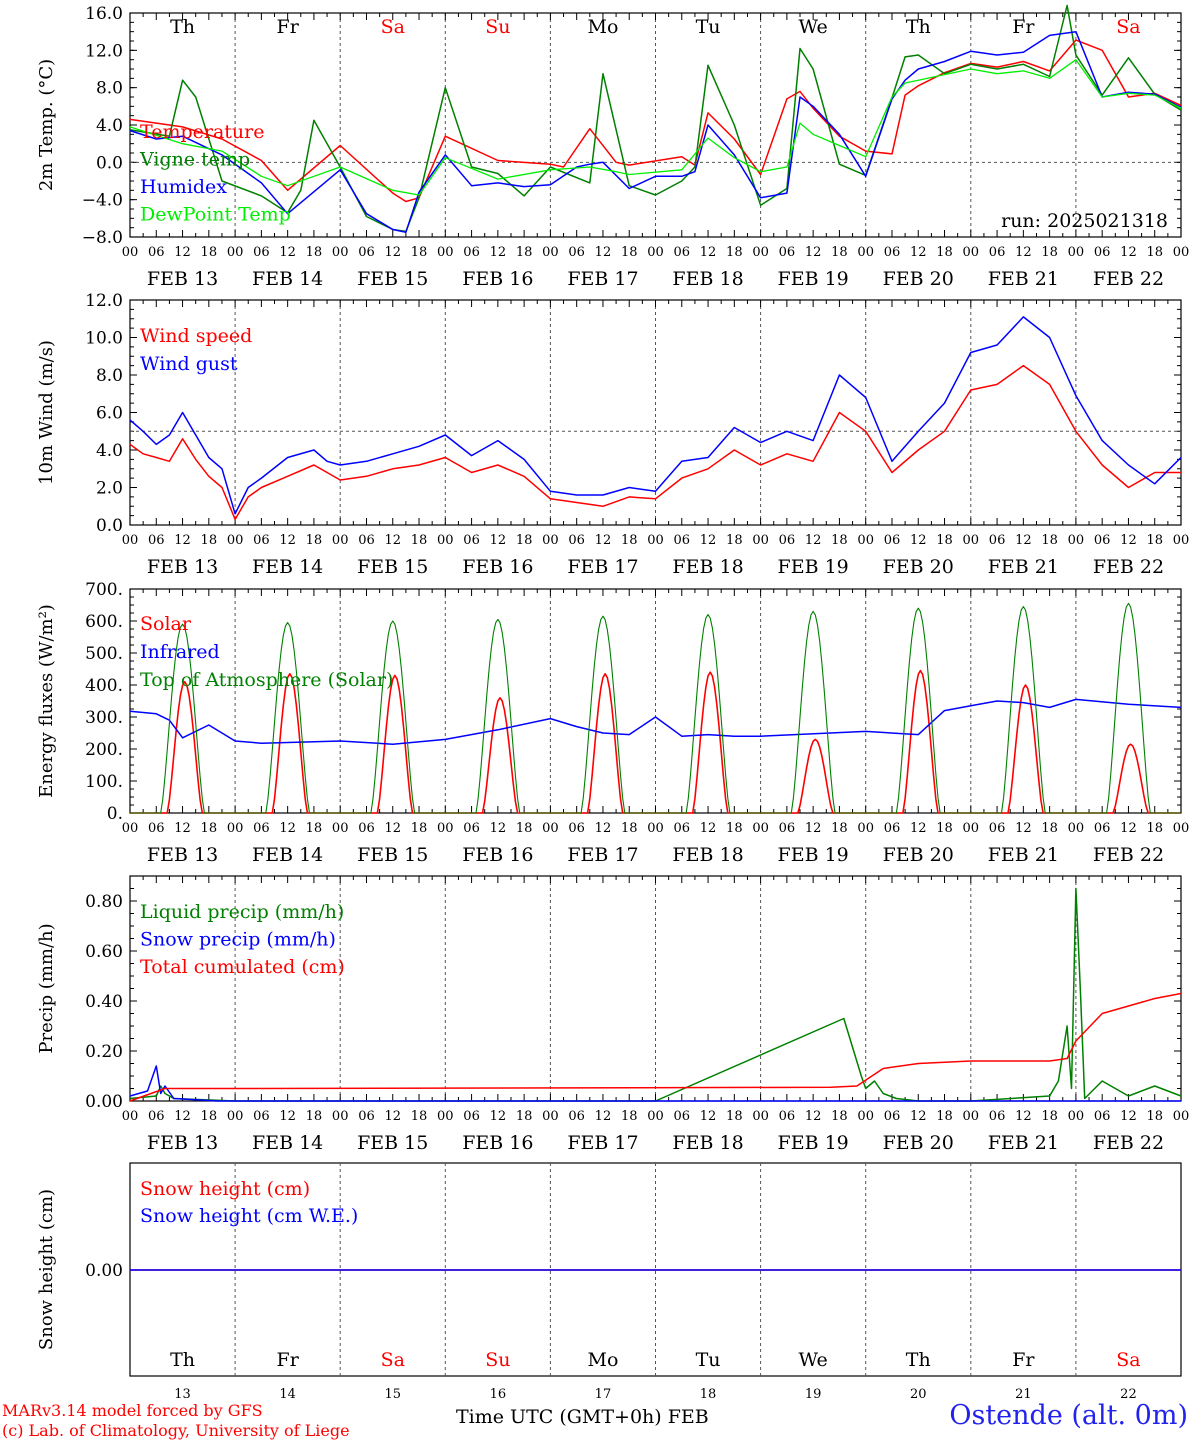 The height and width of the screenshot is (1440, 1194). What do you see at coordinates (46, 988) in the screenshot?
I see `panel-4-y-axis-label: Precip (mm/h)` at bounding box center [46, 988].